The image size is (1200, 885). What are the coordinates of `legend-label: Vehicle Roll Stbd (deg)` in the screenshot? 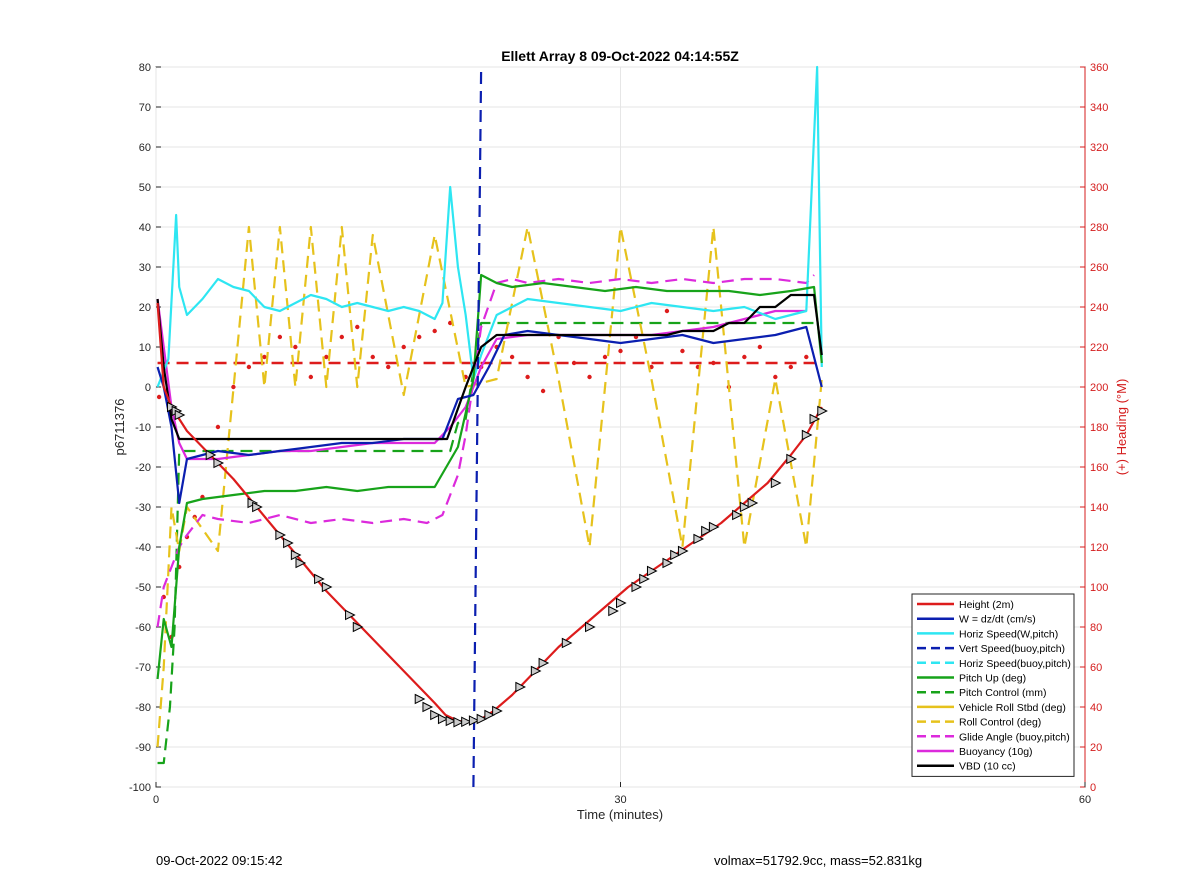 It's located at (1012, 708).